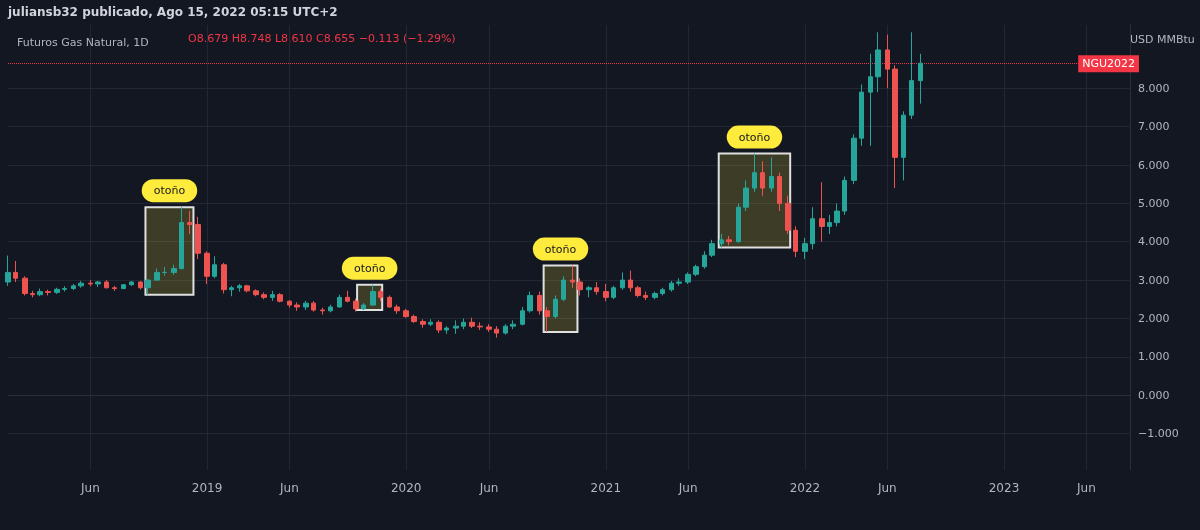 The image size is (1200, 530). Describe the element at coordinates (406, 488) in the screenshot. I see `x-tick-label: 2020` at that location.